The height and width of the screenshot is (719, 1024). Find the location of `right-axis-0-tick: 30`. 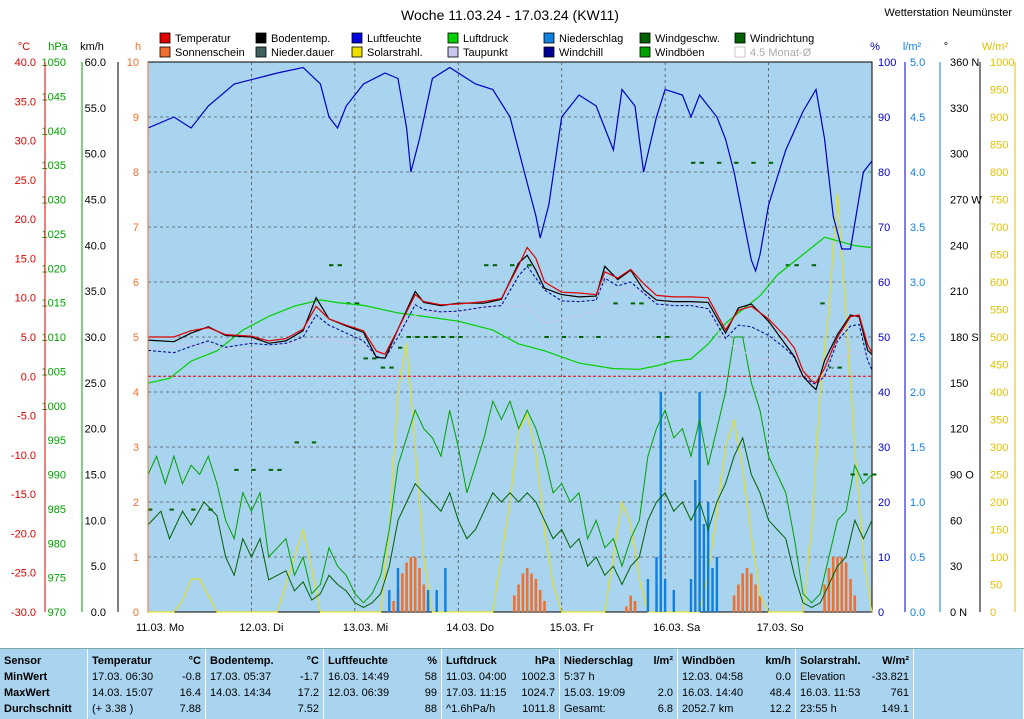

right-axis-0-tick: 30 is located at coordinates (884, 448).